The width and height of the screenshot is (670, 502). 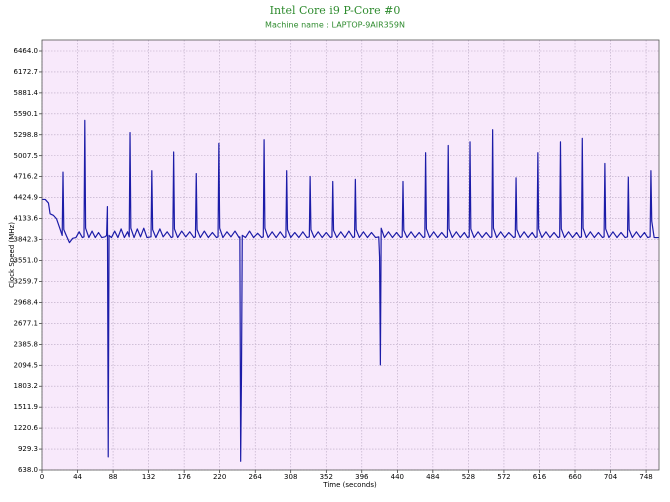 What do you see at coordinates (611, 477) in the screenshot?
I see `x-tick-label: 704` at bounding box center [611, 477].